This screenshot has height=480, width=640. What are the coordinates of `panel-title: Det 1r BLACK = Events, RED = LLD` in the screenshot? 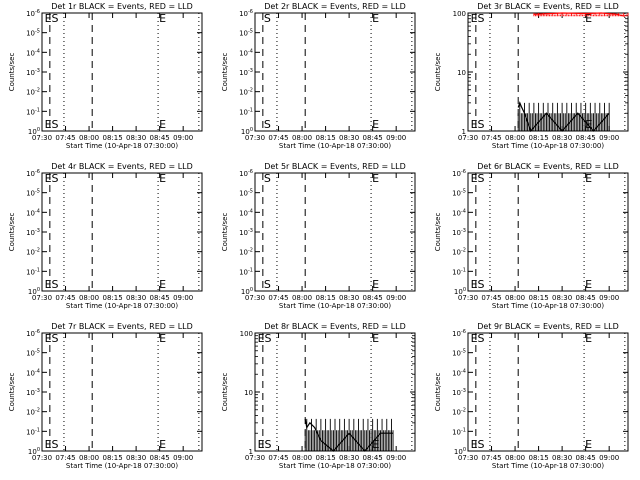 It's located at (122, 6).